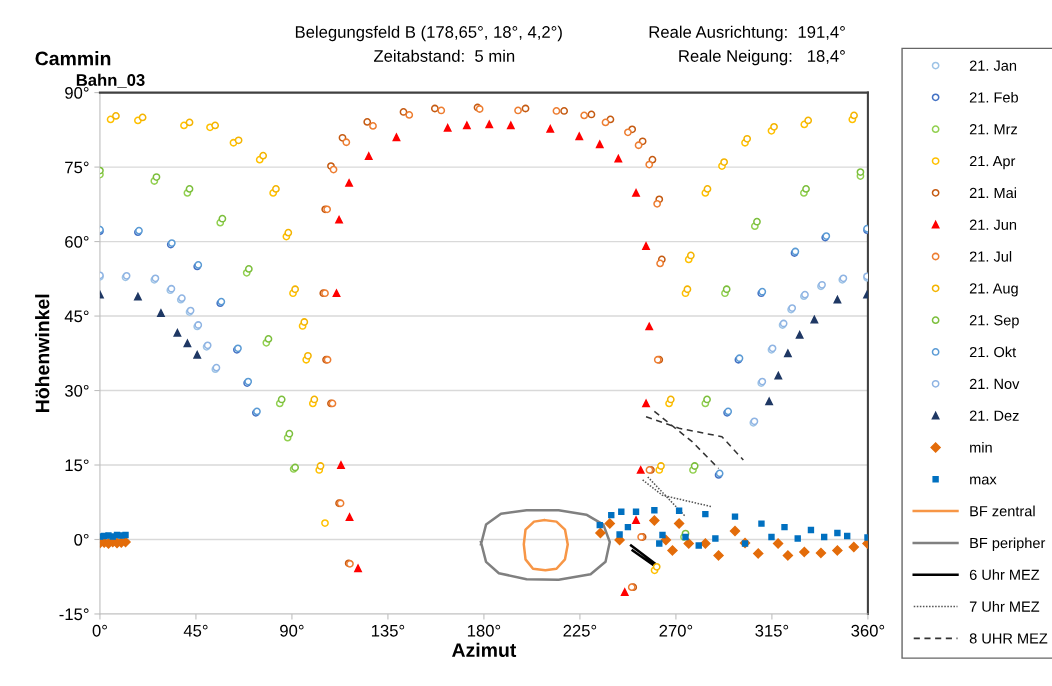 The height and width of the screenshot is (686, 1052). I want to click on legend-label: 21. Apr, so click(992, 162).